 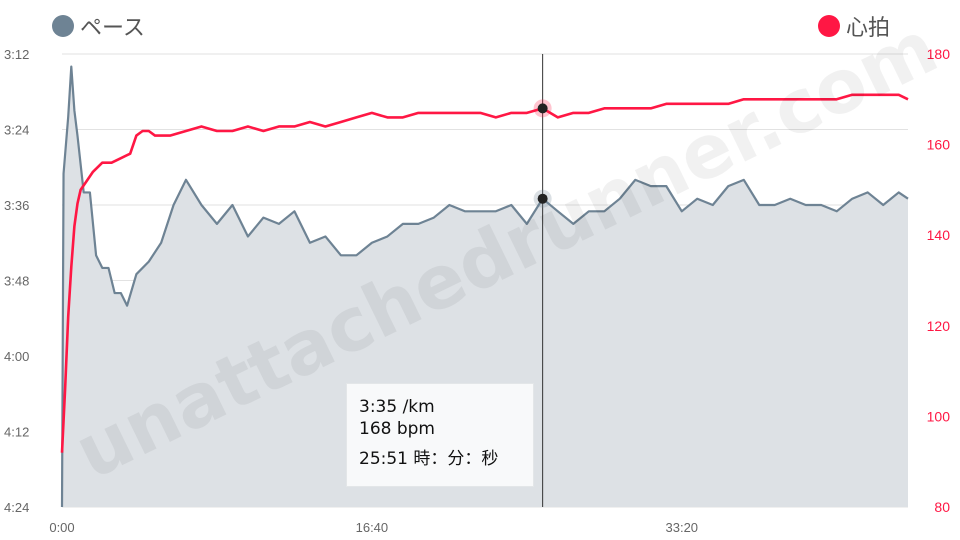 I want to click on pace-axis-ticks: 3:12 3:24 3:36 3:48 4:00 4:12 4:24, so click(x=16, y=281).